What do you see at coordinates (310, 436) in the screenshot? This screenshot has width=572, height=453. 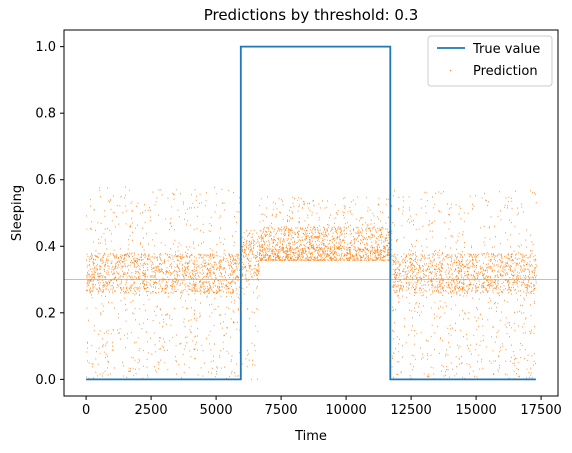 I see `x-axis-label: Time` at bounding box center [310, 436].